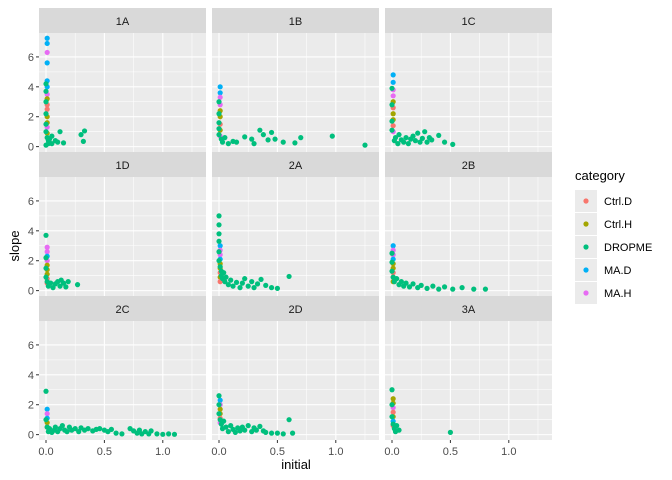 This screenshot has width=672, height=480. What do you see at coordinates (296, 464) in the screenshot?
I see `x-axis-title: initial` at bounding box center [296, 464].